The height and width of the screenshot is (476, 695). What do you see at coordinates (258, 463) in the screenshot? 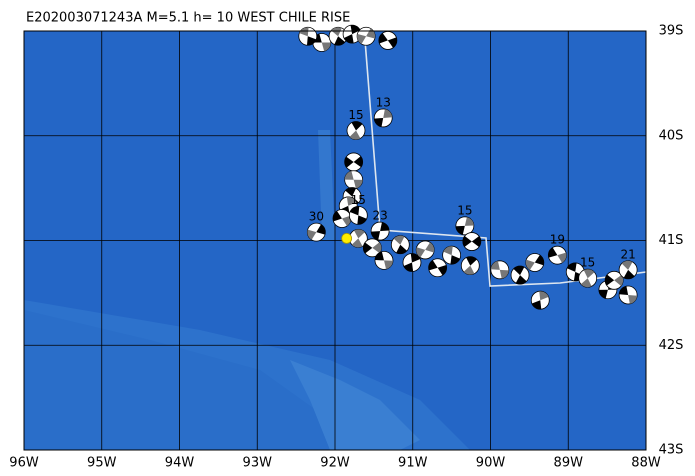
I see `x-tick-label: 93W` at bounding box center [258, 463].